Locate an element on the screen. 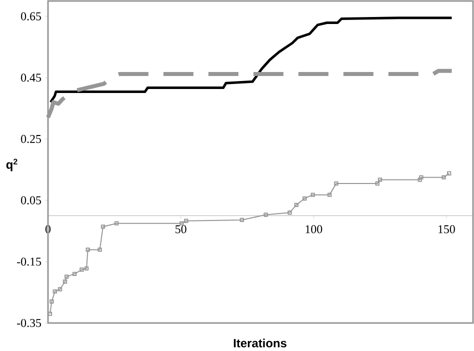 The image size is (474, 351). x-tick-label: 150 is located at coordinates (446, 229).